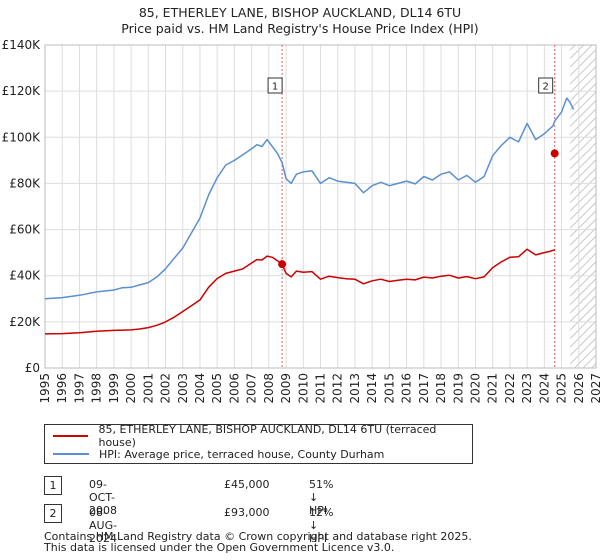 Image resolution: width=600 pixels, height=560 pixels. Describe the element at coordinates (389, 388) in the screenshot. I see `x-tick-label: 2015` at that location.